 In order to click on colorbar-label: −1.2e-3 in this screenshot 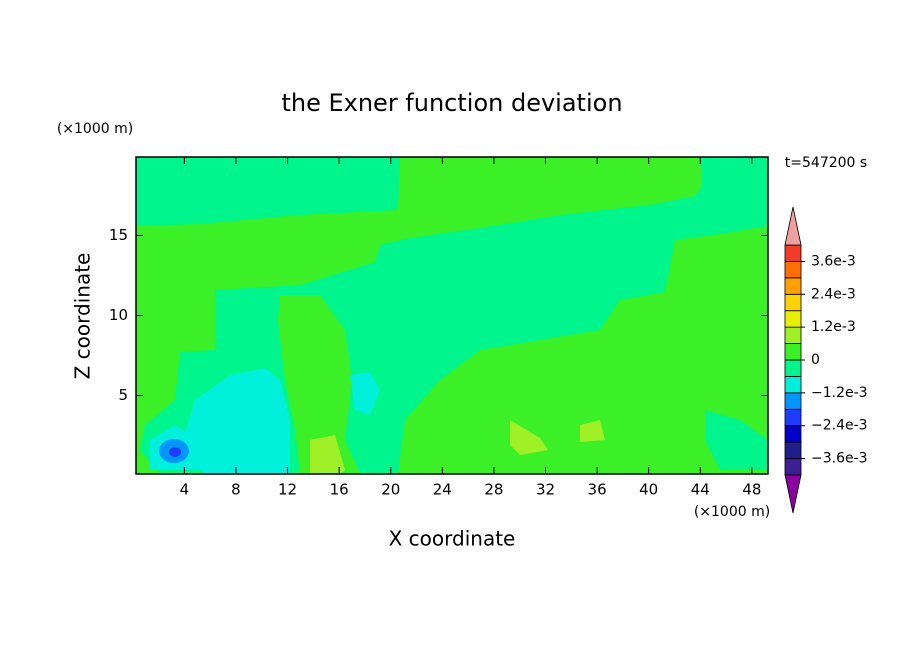, I will do `click(839, 393)`.